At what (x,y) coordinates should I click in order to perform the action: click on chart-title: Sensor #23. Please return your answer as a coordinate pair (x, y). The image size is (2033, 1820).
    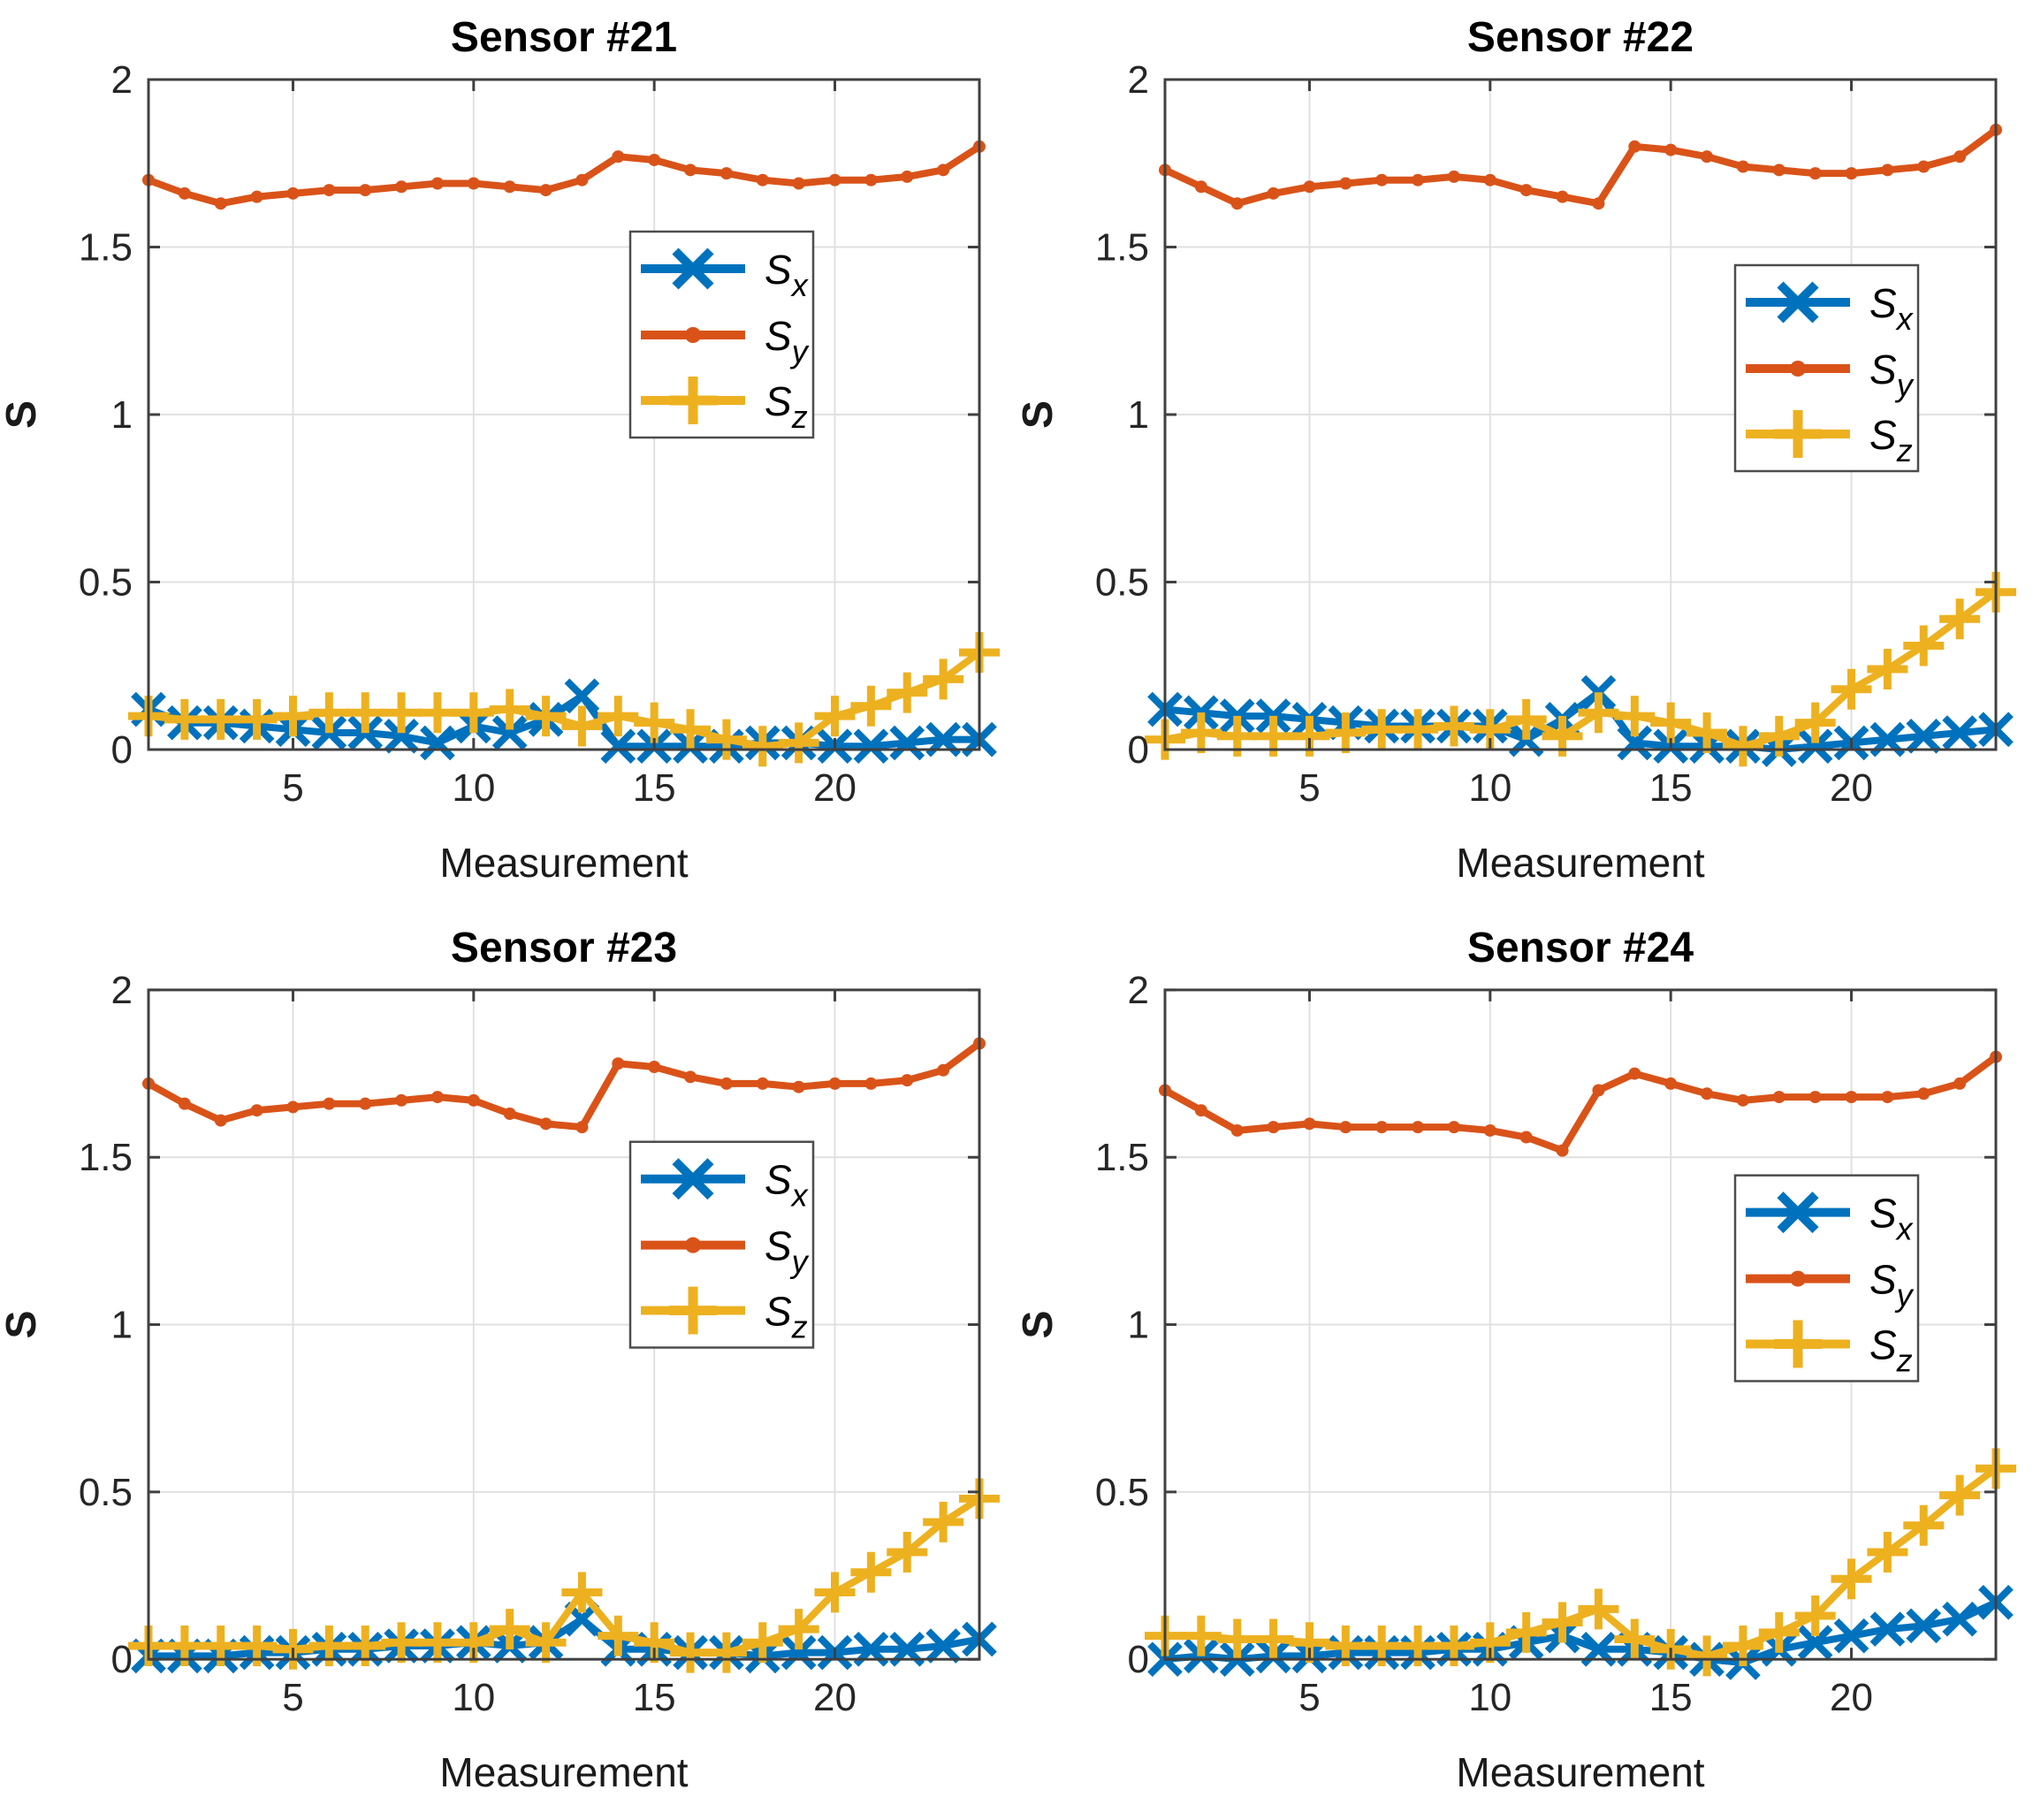
    Looking at the image, I should click on (564, 948).